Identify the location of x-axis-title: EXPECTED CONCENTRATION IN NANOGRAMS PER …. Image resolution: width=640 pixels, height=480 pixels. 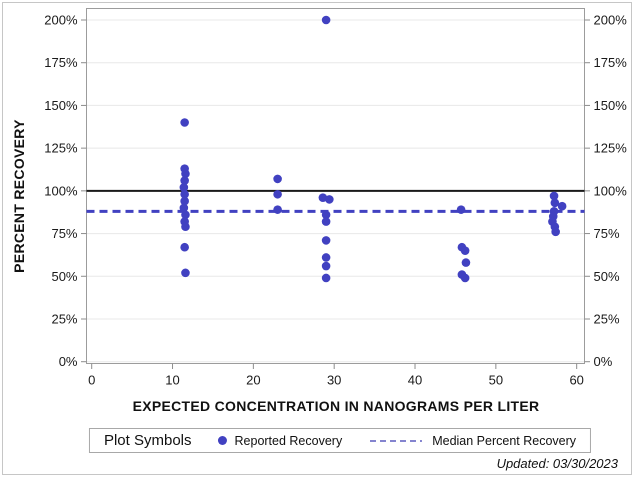
(336, 406).